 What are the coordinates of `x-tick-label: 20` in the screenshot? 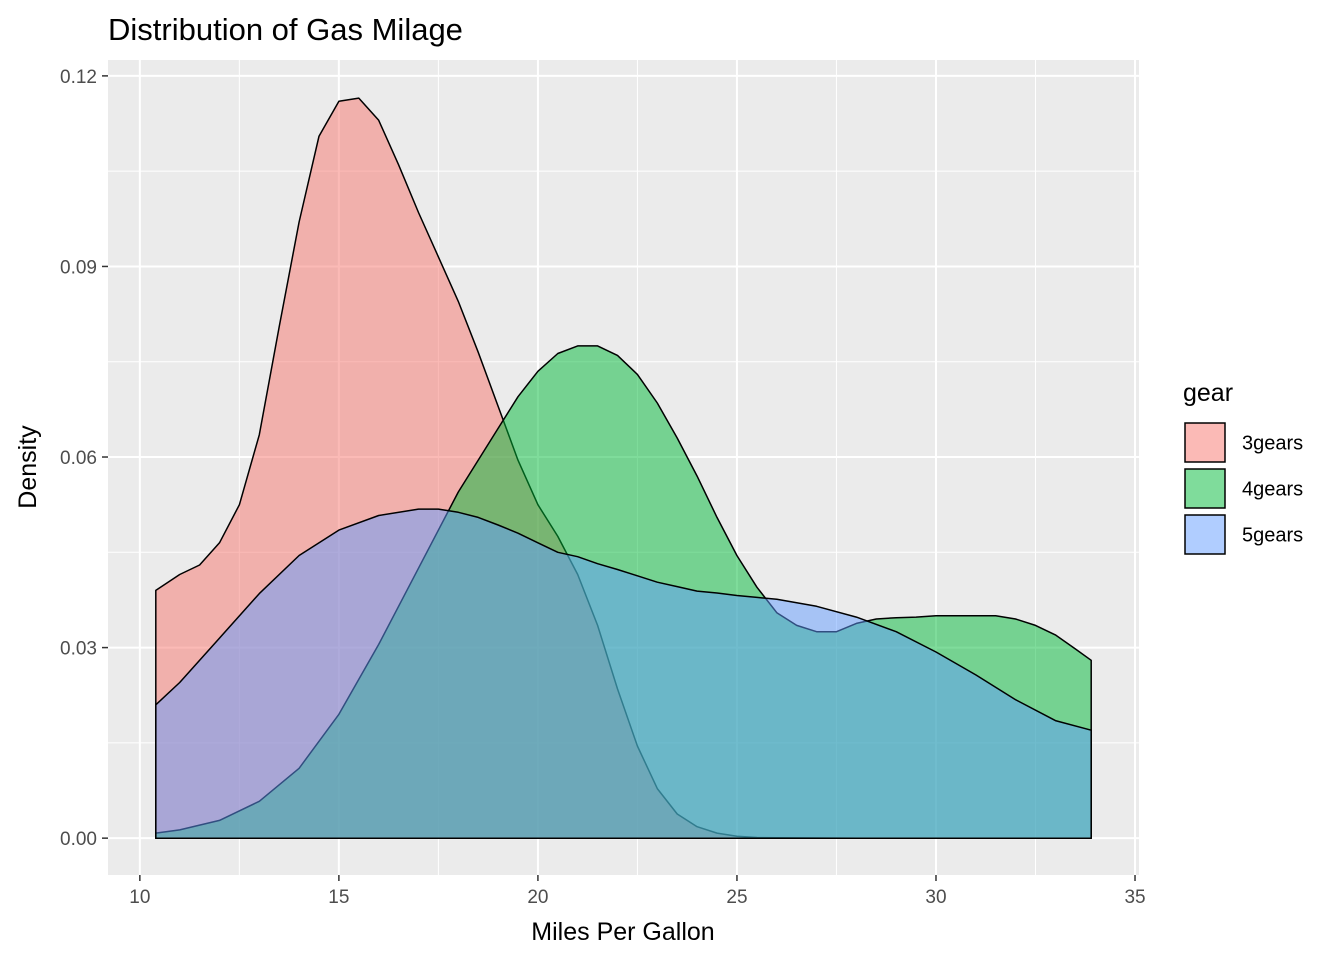 It's located at (537, 897).